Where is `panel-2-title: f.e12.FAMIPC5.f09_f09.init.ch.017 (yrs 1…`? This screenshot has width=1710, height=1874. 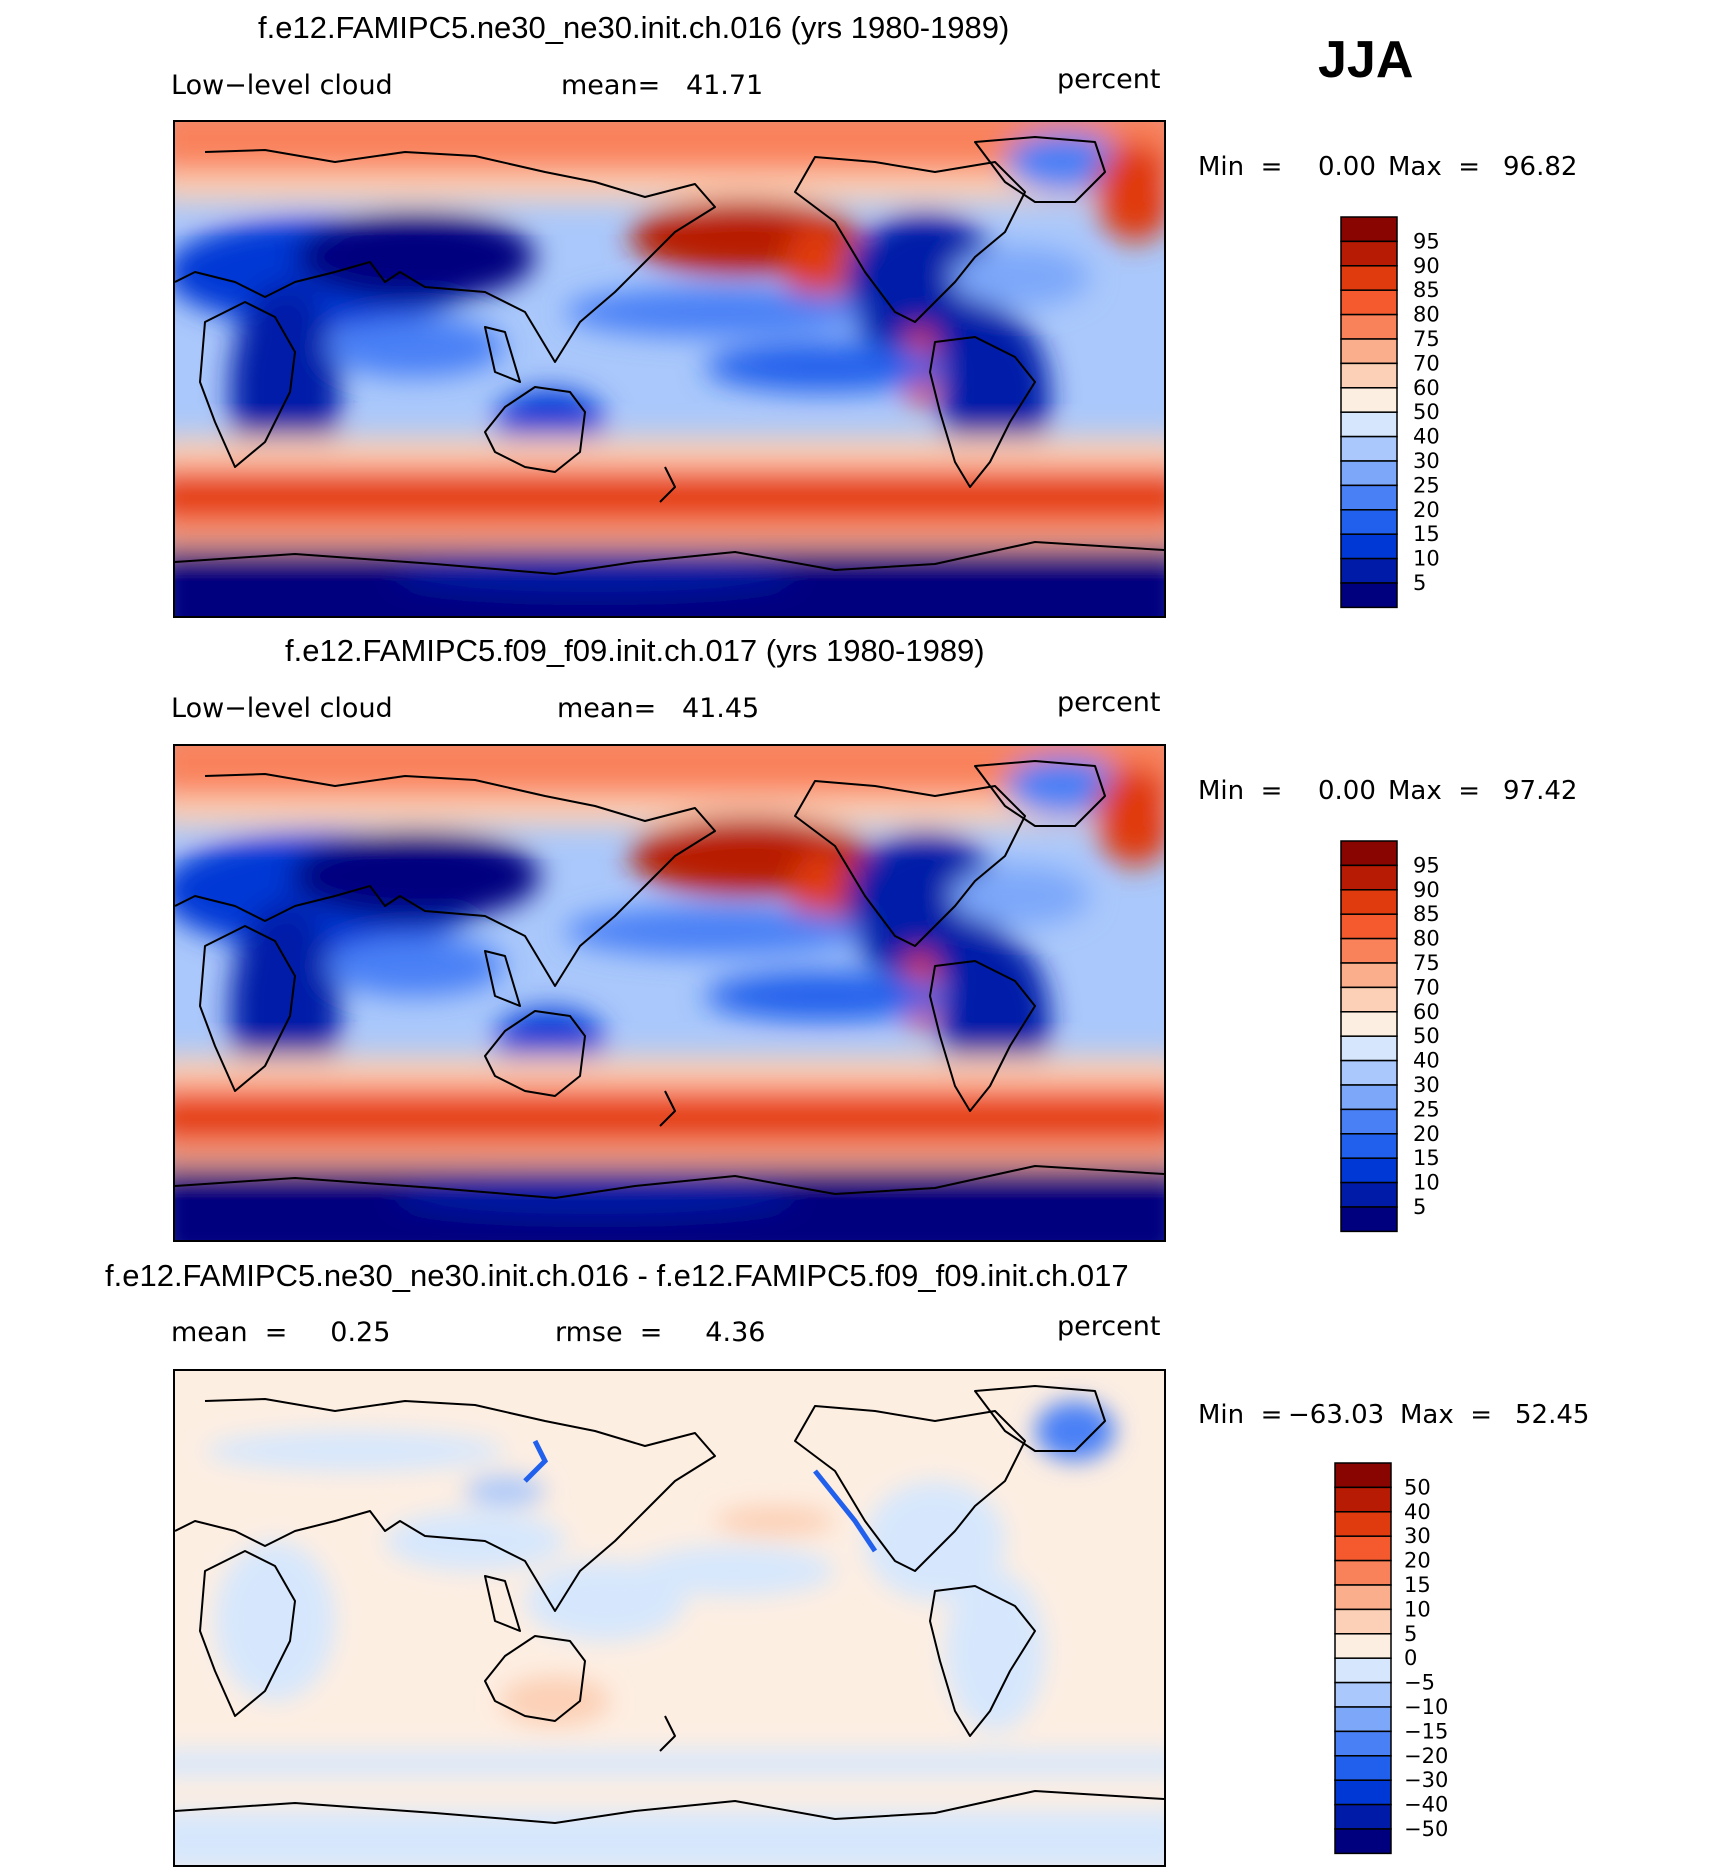
panel-2-title: f.e12.FAMIPC5.f09_f09.init.ch.017 (yrs 1… is located at coordinates (635, 650).